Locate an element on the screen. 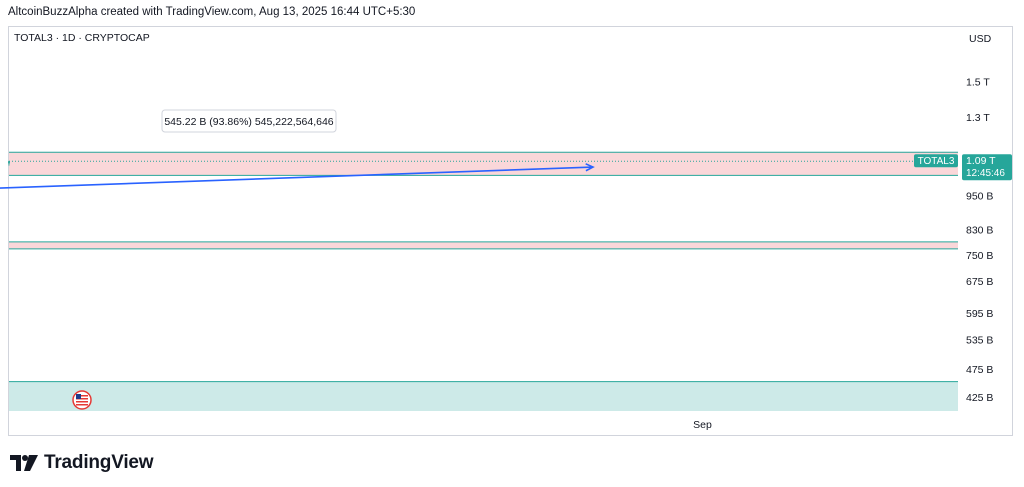 The width and height of the screenshot is (1024, 487). y-tick-label: 675 B is located at coordinates (979, 282).